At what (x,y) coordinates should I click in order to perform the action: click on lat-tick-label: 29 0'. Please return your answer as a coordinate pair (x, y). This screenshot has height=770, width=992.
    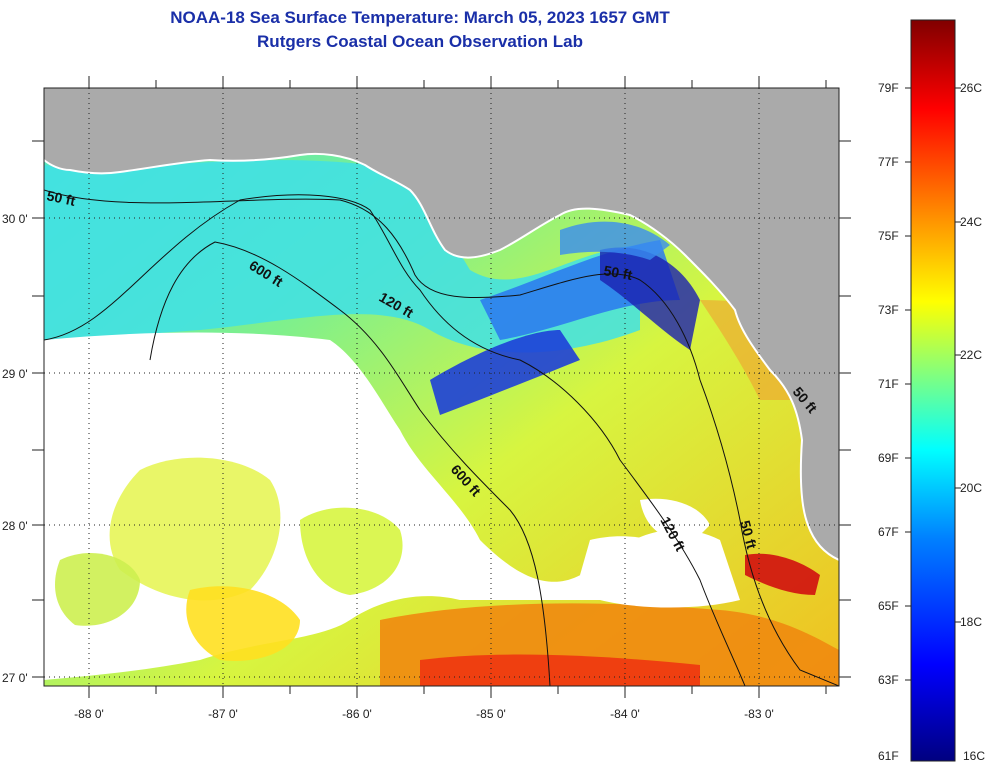
    Looking at the image, I should click on (15, 374).